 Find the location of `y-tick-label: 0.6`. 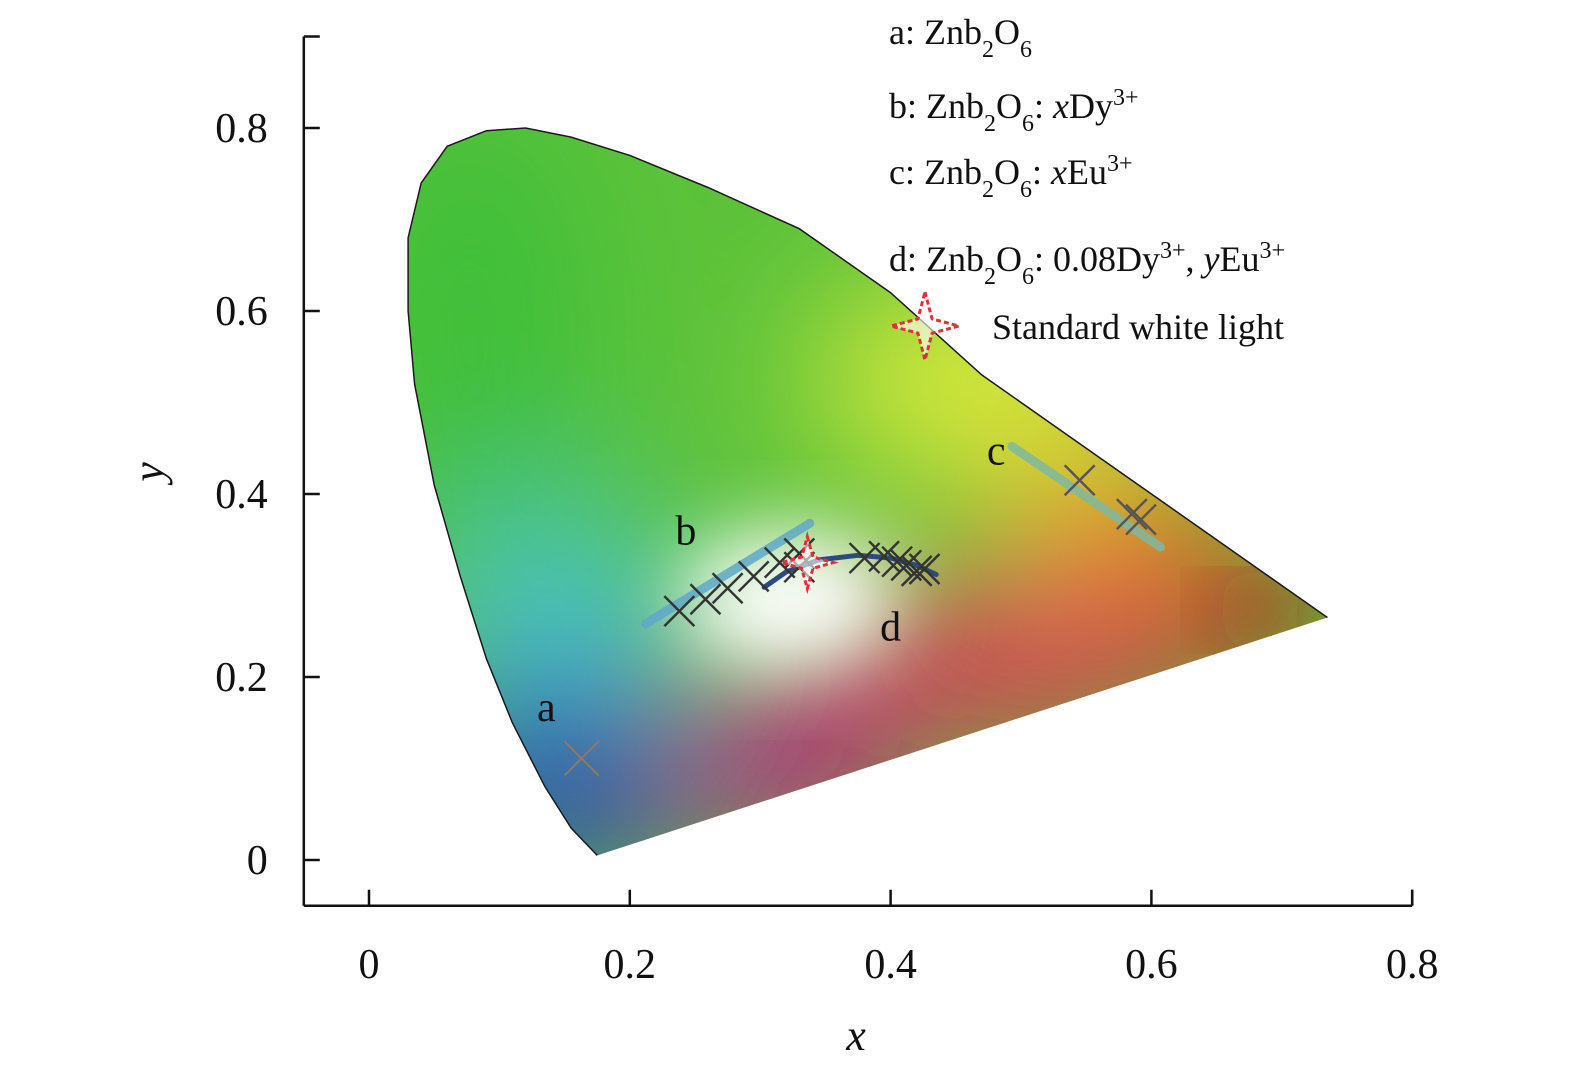

y-tick-label: 0.6 is located at coordinates (241, 312).